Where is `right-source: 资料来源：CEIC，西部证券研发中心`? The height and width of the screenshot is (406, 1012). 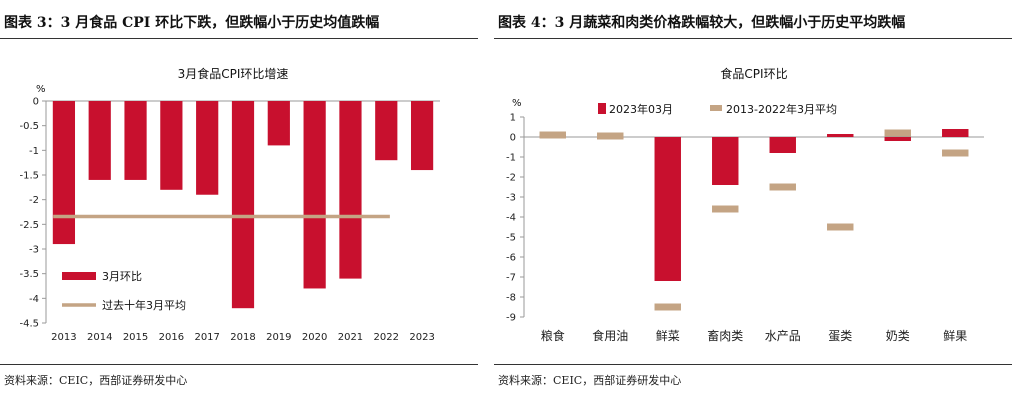 right-source: 资料来源：CEIC，西部证券研发中心 is located at coordinates (590, 380).